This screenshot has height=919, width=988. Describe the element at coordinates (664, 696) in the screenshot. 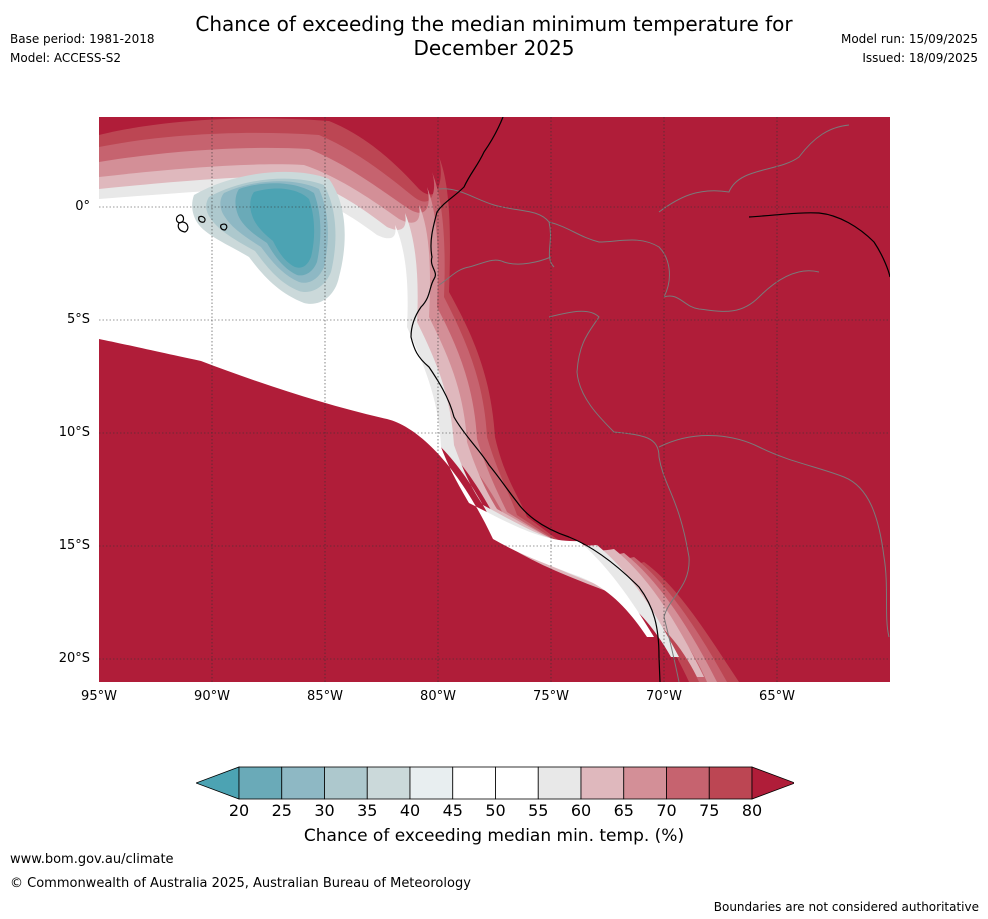

I see `lon-label-70w: 70°W` at that location.